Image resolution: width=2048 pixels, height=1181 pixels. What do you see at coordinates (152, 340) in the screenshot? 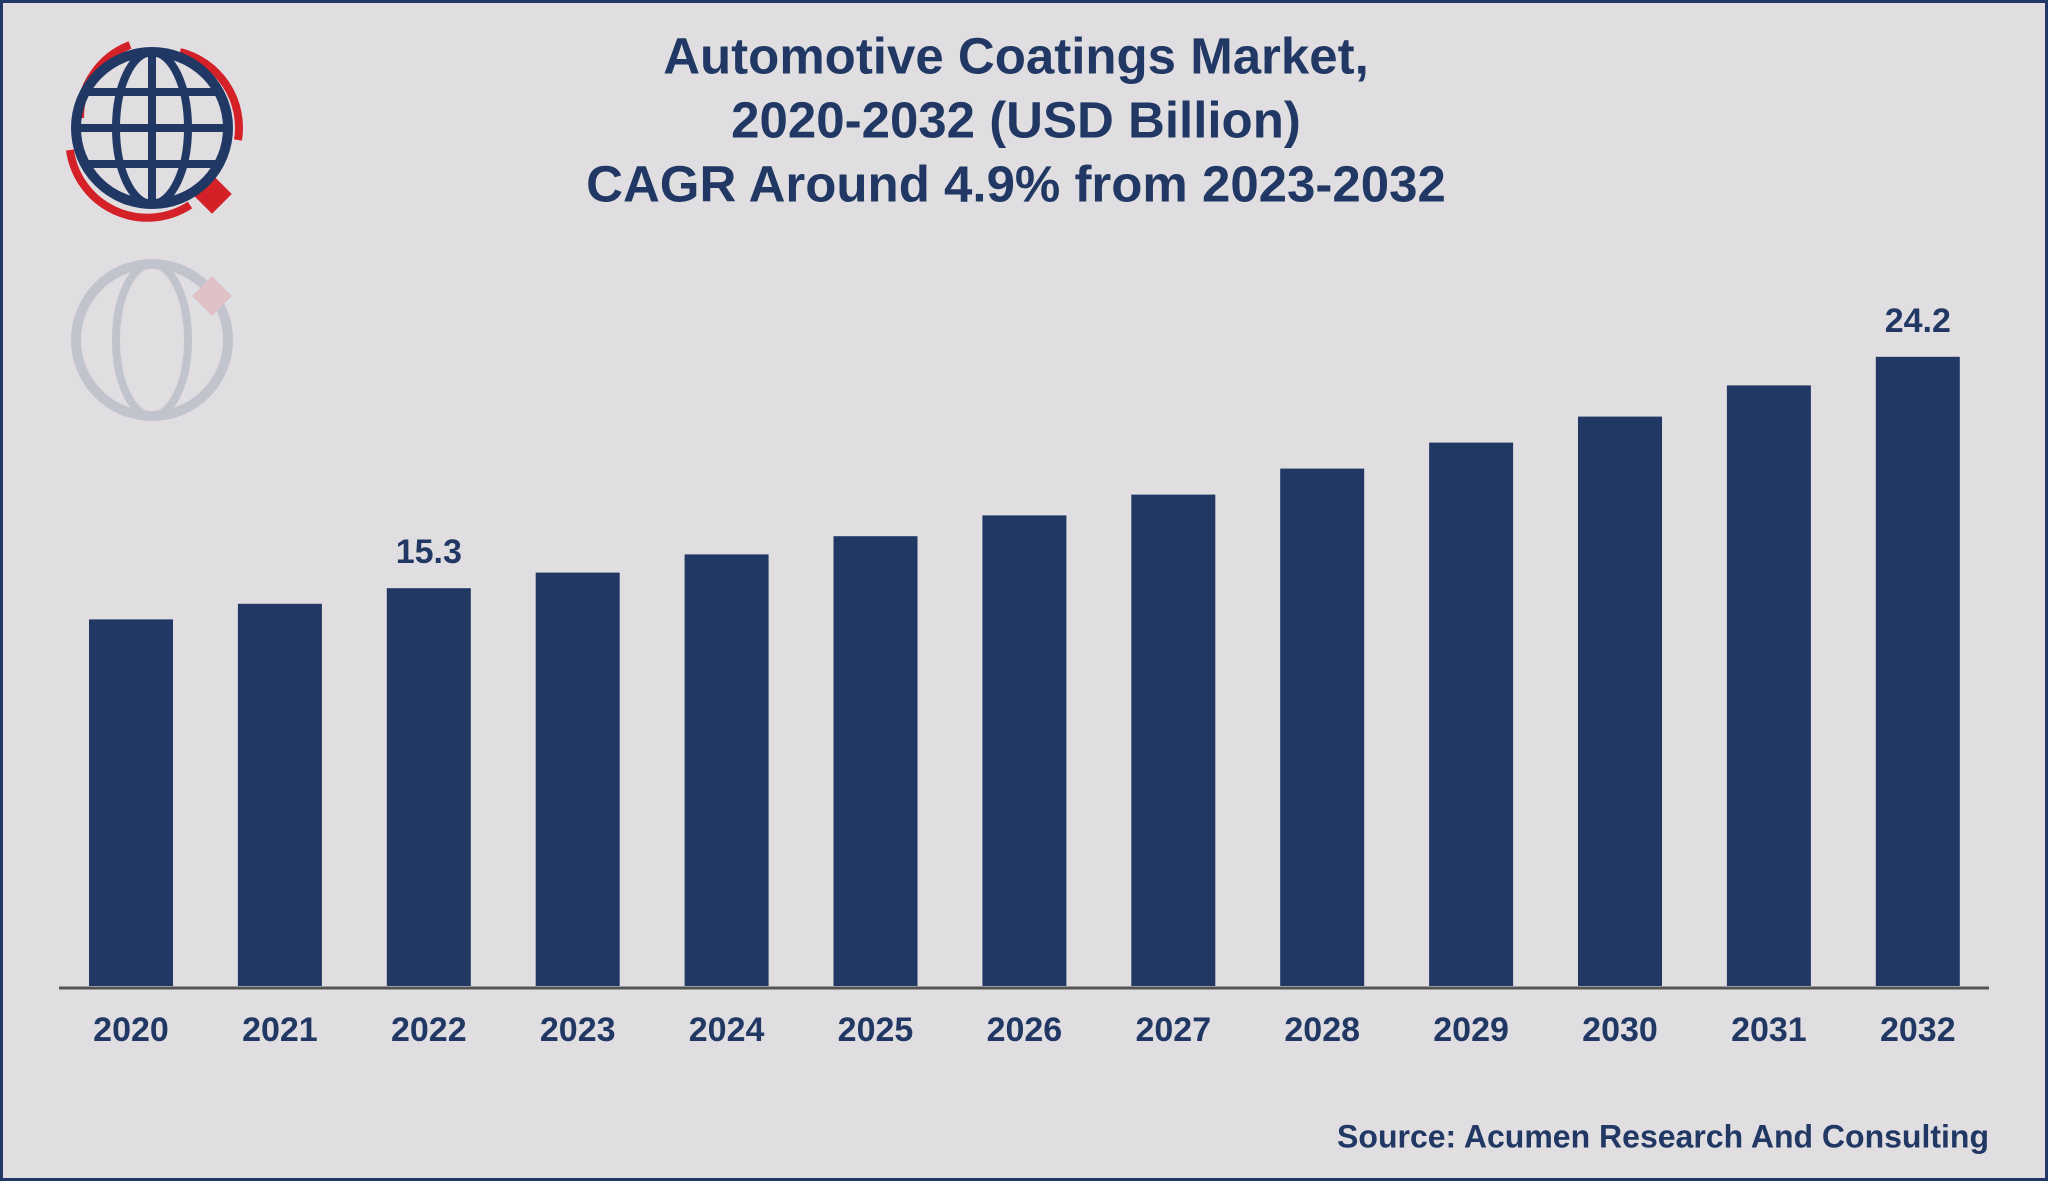
I see `logo-reflection` at bounding box center [152, 340].